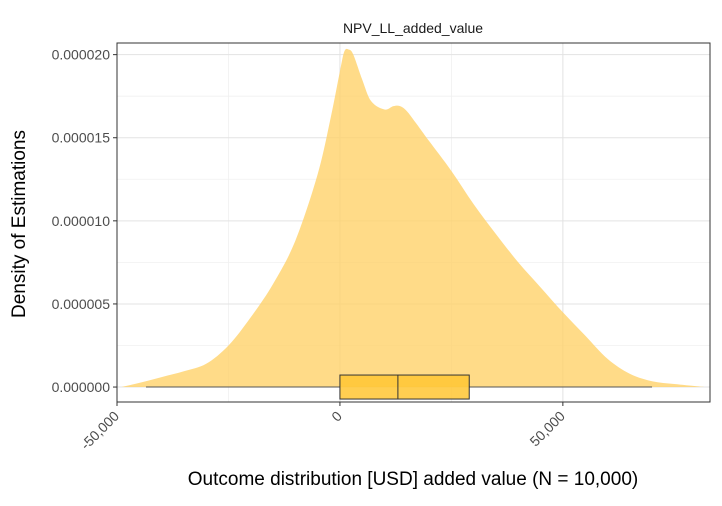 The height and width of the screenshot is (506, 722). I want to click on y-axis: 0.000000 0.000005 0.000010 0.000015 0.000020, so click(84, 221).